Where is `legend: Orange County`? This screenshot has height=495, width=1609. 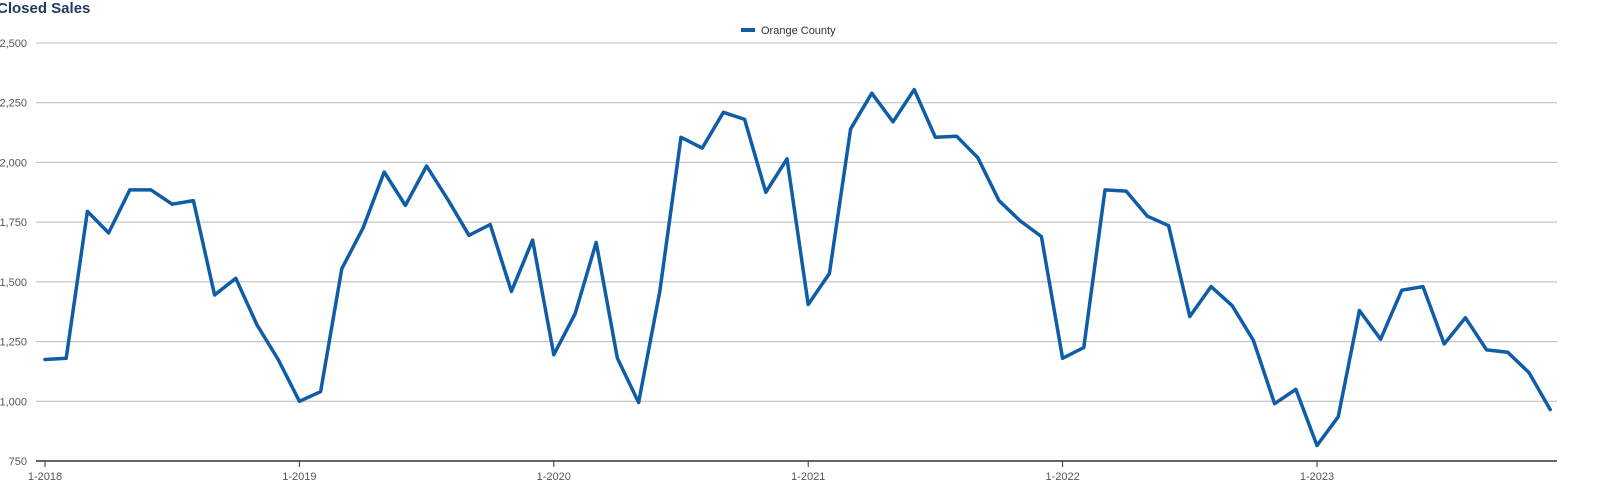 legend: Orange County is located at coordinates (788, 31).